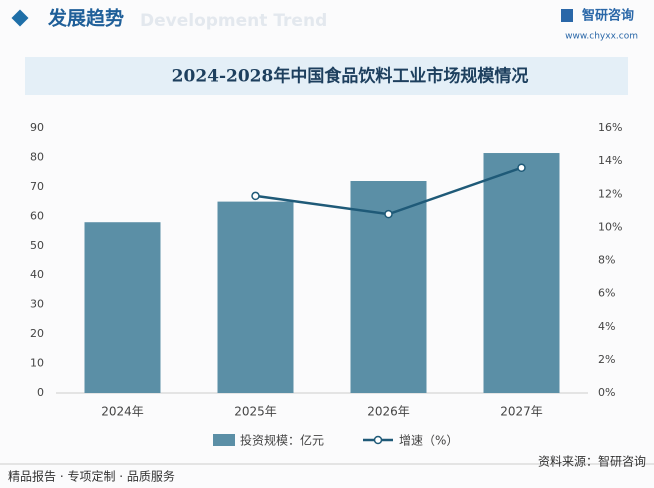 This screenshot has height=488, width=654. Describe the element at coordinates (37, 333) in the screenshot. I see `y-tick-label: 20` at that location.